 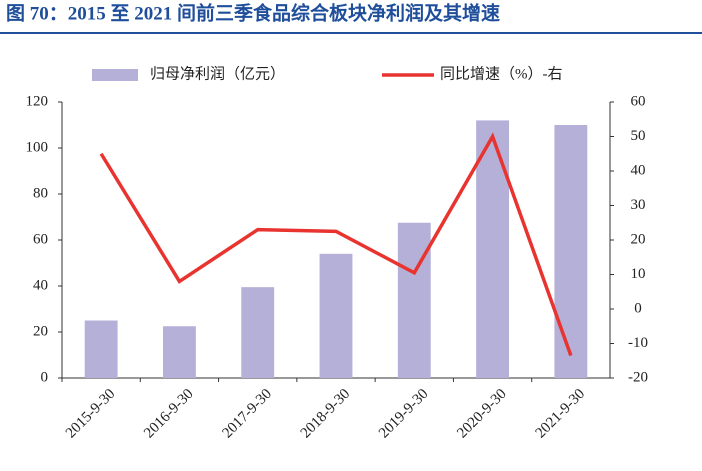 I want to click on y-tick-label: 0, so click(x=45, y=377).